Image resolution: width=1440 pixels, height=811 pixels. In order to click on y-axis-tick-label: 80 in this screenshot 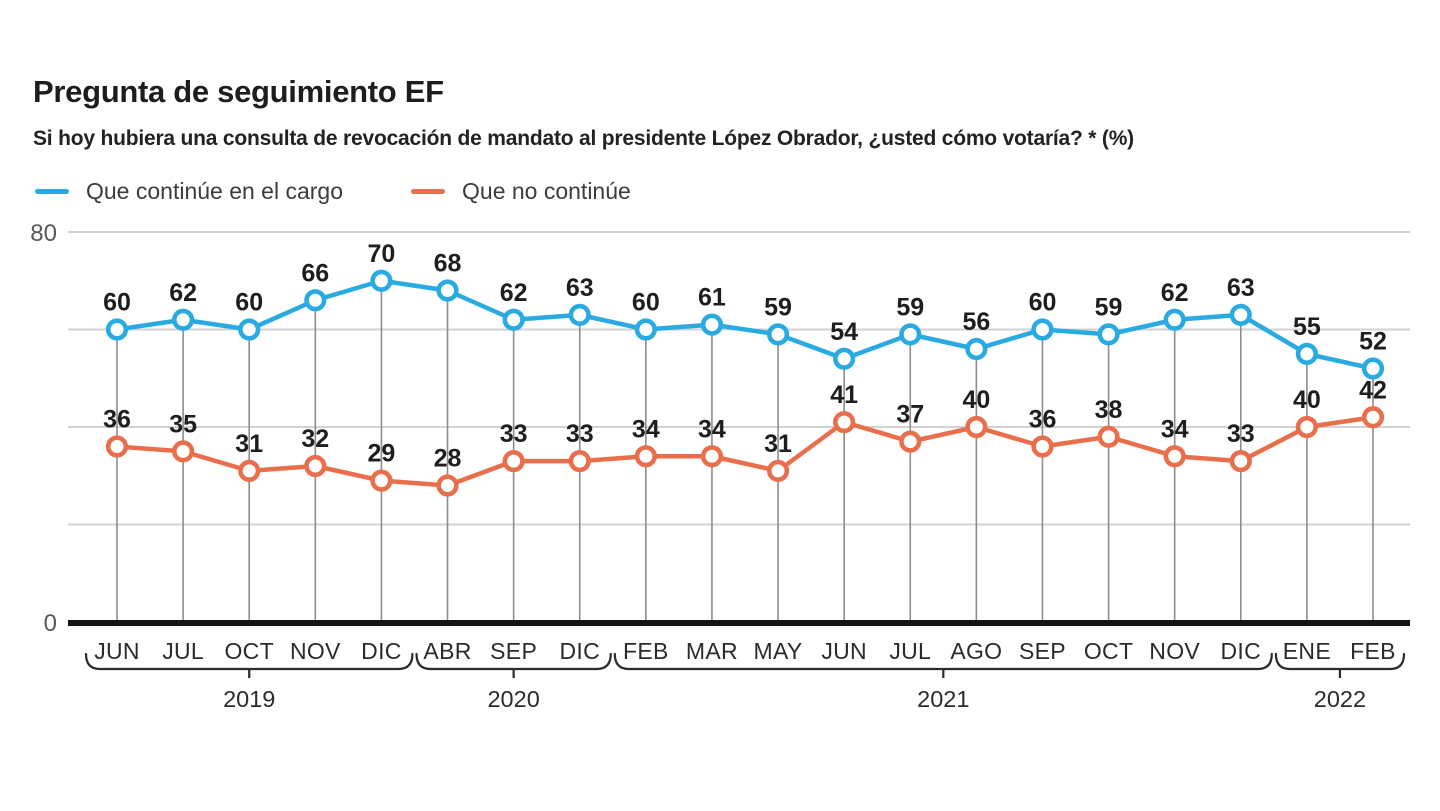, I will do `click(43, 233)`.